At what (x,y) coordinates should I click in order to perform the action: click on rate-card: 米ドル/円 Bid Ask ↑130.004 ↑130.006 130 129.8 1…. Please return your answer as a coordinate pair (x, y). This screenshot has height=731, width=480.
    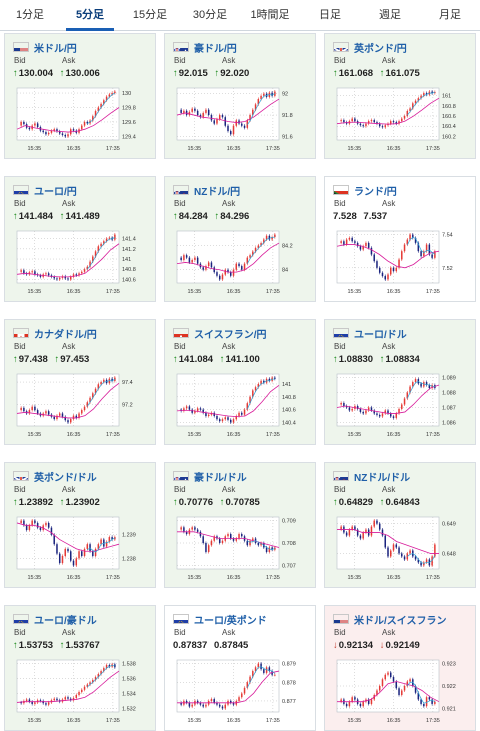
    Looking at the image, I should click on (80, 96).